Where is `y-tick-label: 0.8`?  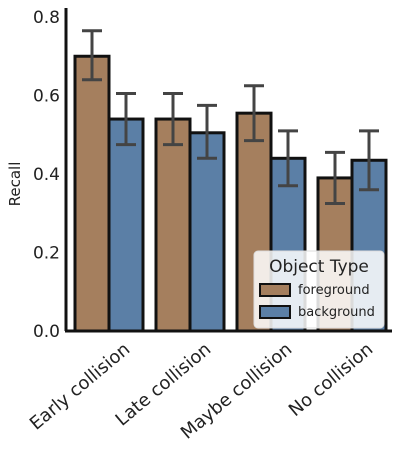 y-tick-label: 0.8 is located at coordinates (46, 18).